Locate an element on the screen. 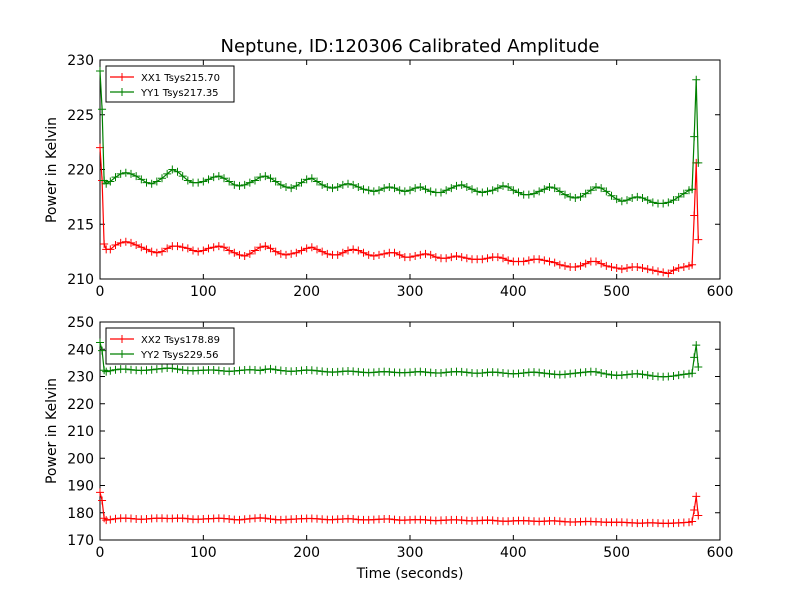 The height and width of the screenshot is (600, 800). bottom-y-tick-label: 230 is located at coordinates (80, 378).